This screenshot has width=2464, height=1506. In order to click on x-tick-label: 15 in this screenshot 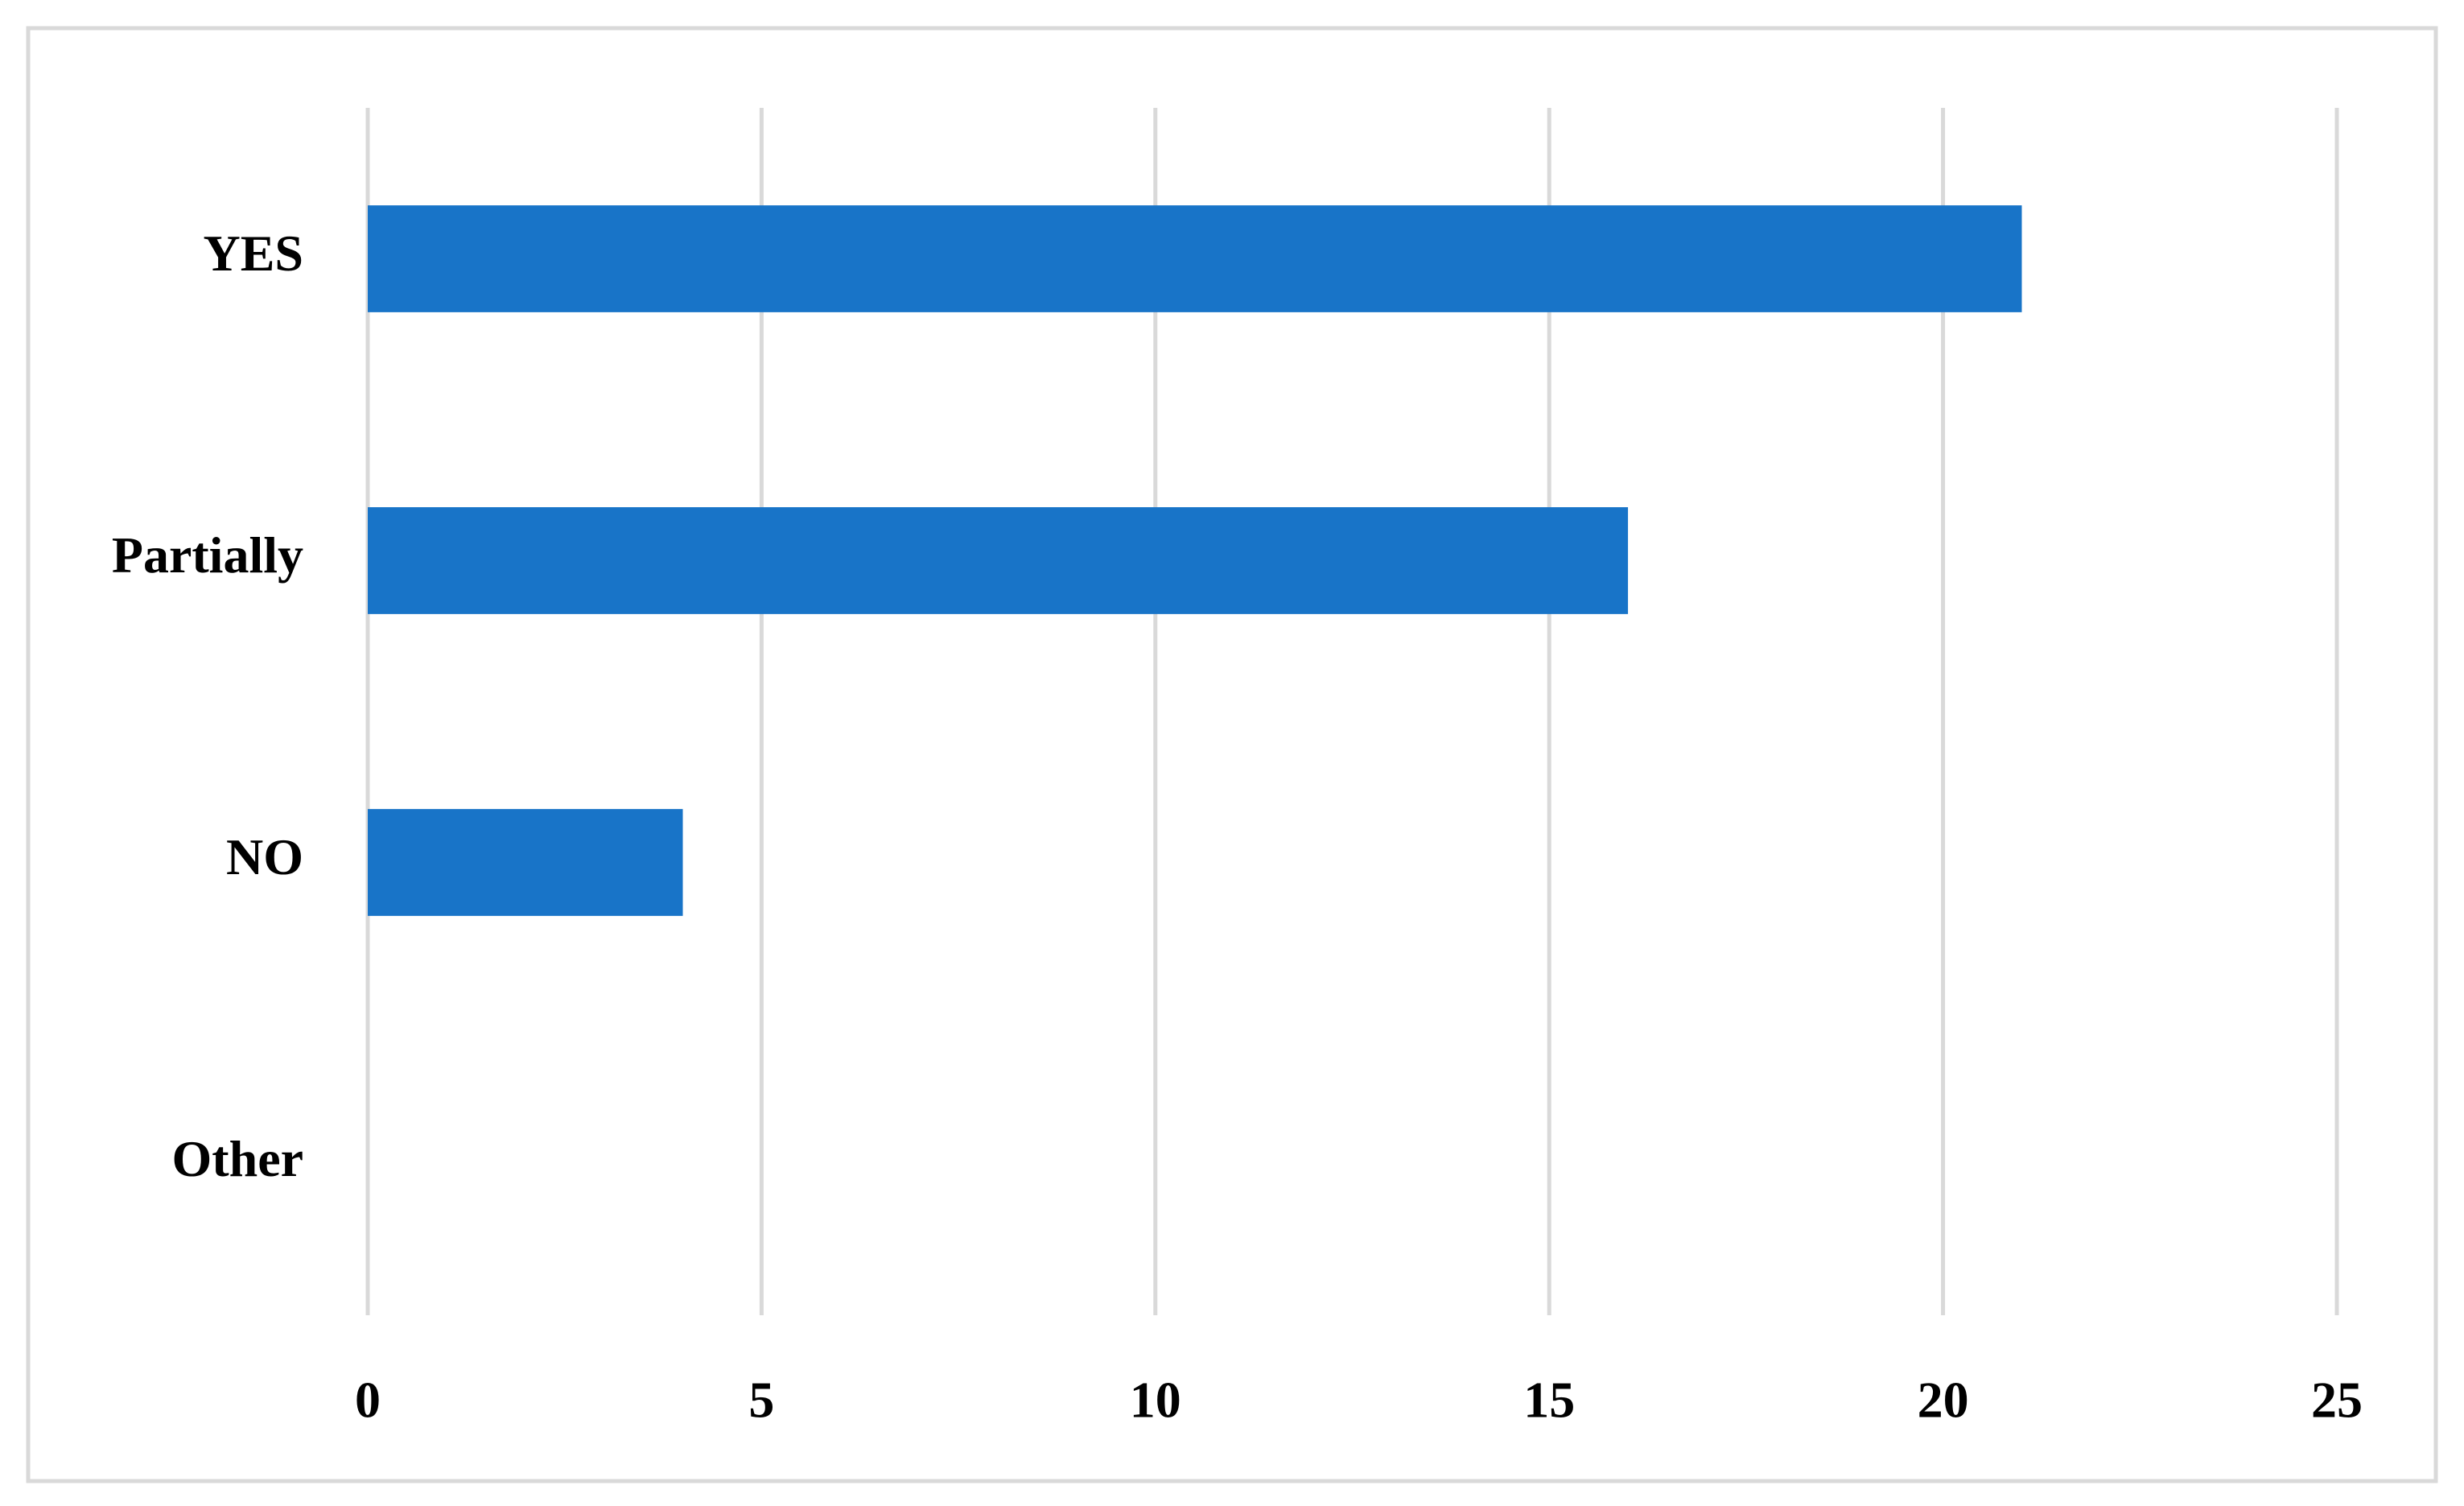, I will do `click(1549, 1400)`.